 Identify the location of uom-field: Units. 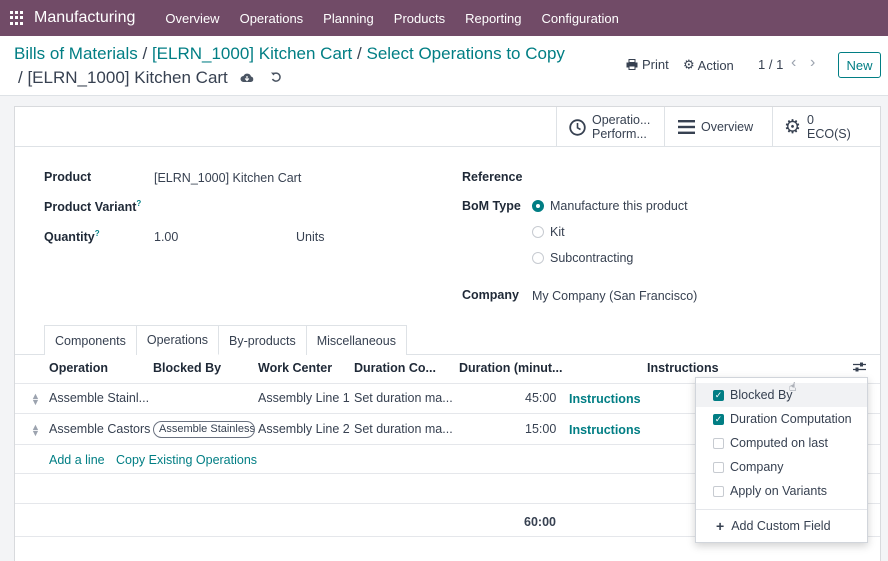
(310, 237).